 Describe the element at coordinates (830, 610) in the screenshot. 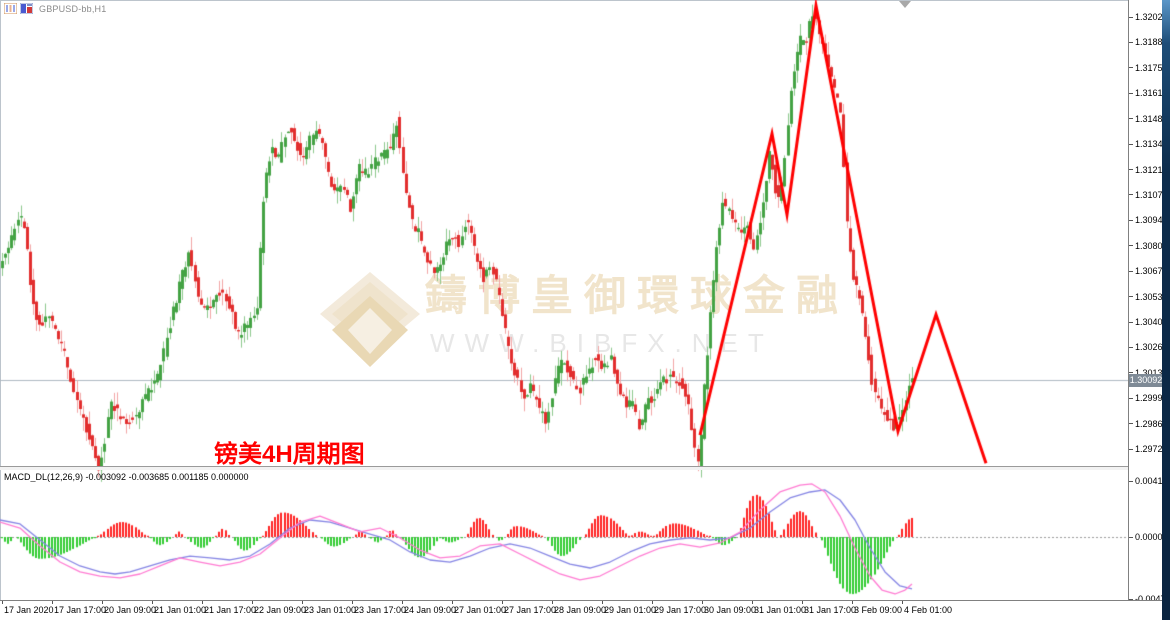

I see `time-tick-label: 31 Jan 17:00` at that location.